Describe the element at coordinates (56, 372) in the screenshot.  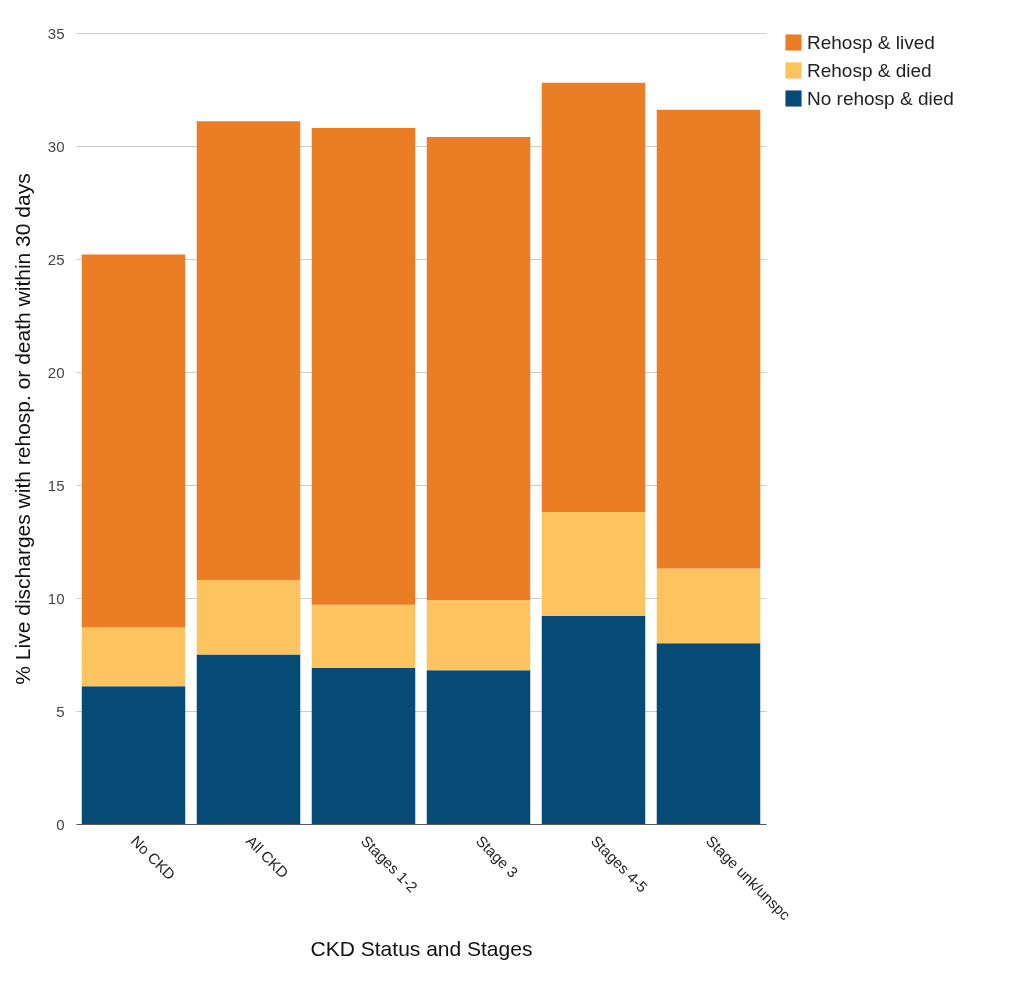
I see `y-tick-label: 20` at that location.